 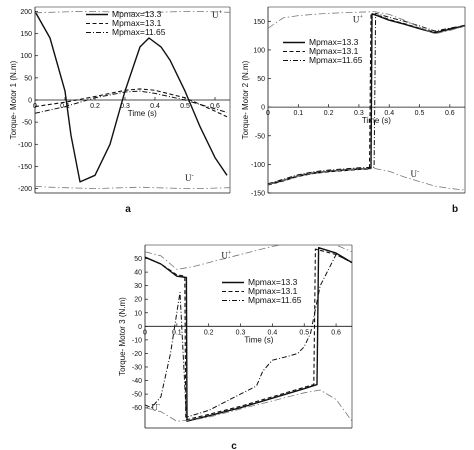 What do you see at coordinates (234, 445) in the screenshot?
I see `panel-label: c` at bounding box center [234, 445].